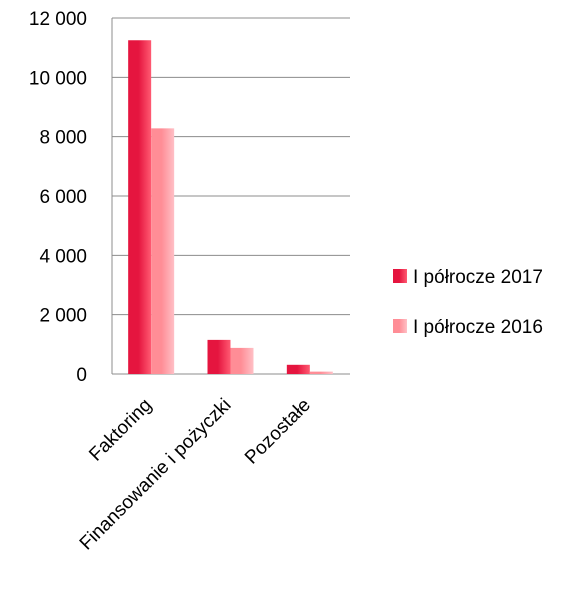 Image resolution: width=588 pixels, height=595 pixels. I want to click on y-tick-label: 0, so click(81, 375).